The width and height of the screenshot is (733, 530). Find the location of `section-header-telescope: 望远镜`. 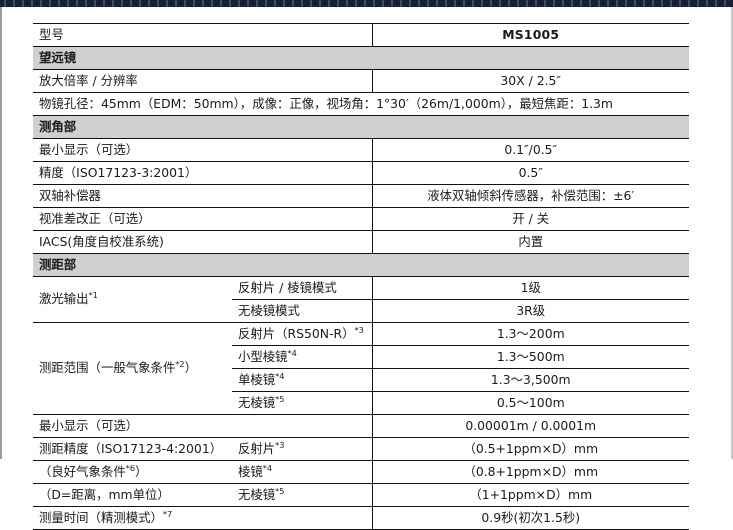

section-header-telescope: 望远镜 is located at coordinates (361, 58).